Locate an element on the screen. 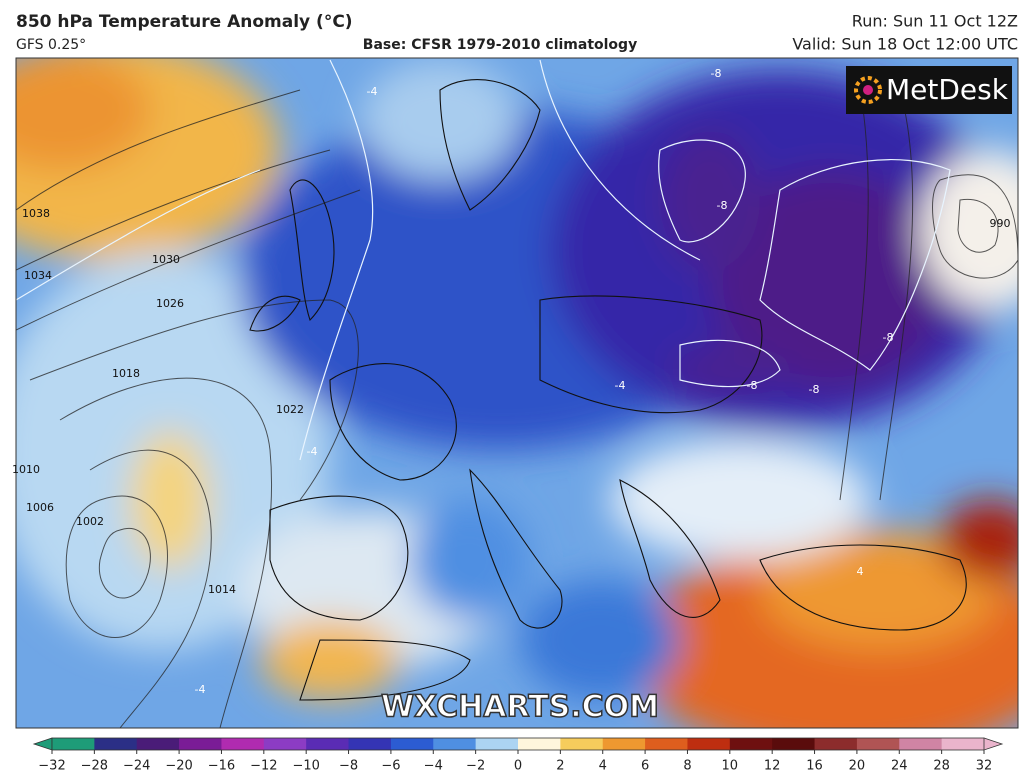  logo-text: MetDesk is located at coordinates (947, 89).